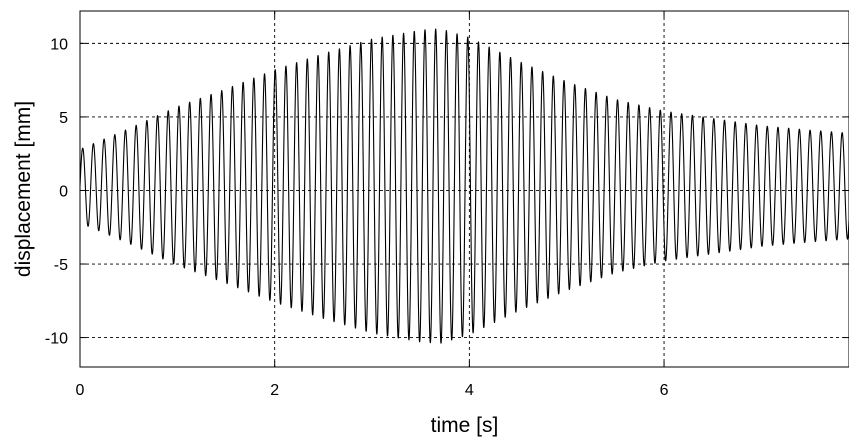 Image resolution: width=849 pixels, height=440 pixels. What do you see at coordinates (59, 44) in the screenshot?
I see `y-tick-label: 10` at bounding box center [59, 44].